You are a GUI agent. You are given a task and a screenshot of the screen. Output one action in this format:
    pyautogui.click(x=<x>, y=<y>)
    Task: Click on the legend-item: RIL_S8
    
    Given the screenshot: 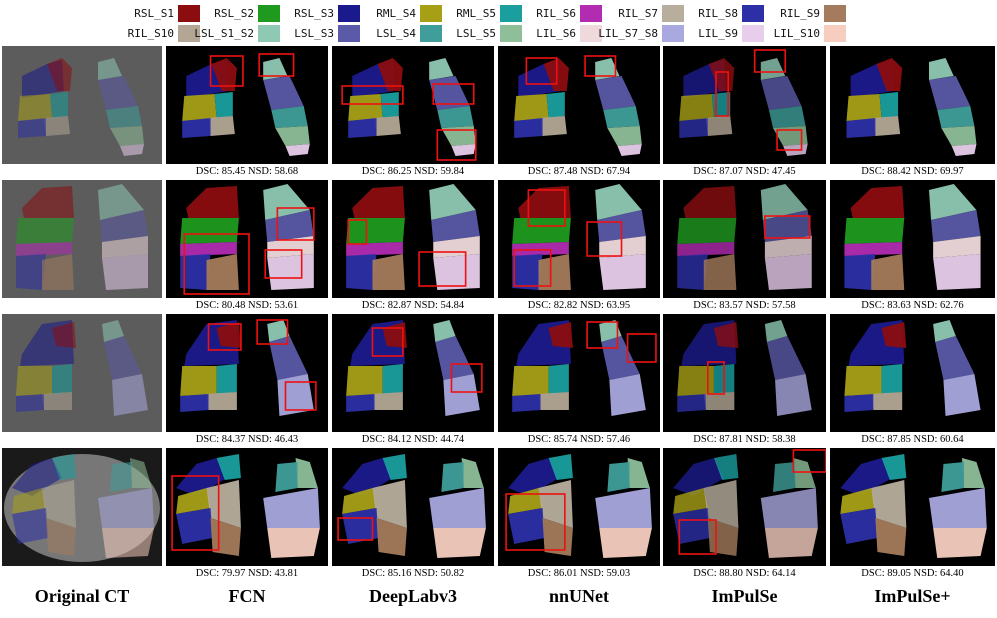 What is the action you would take?
    pyautogui.click(x=718, y=13)
    